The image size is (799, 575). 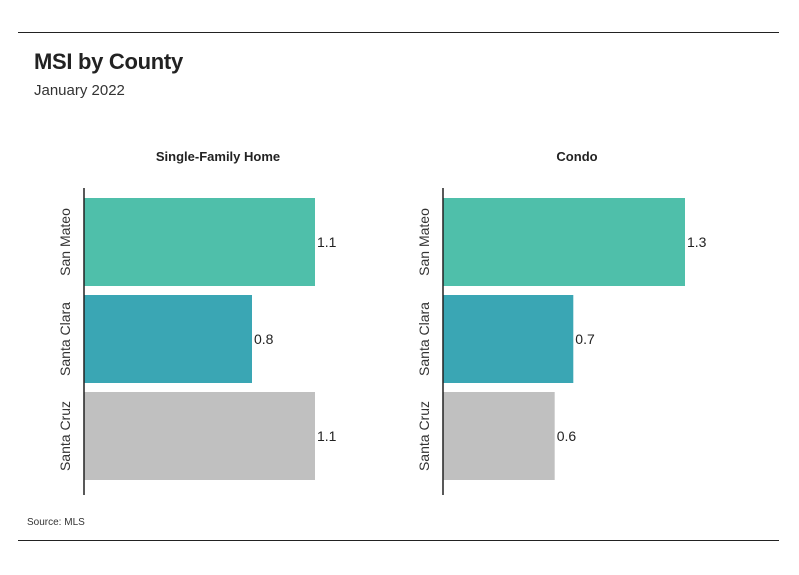 I want to click on panel-title: Single-Family Home, so click(x=218, y=156).